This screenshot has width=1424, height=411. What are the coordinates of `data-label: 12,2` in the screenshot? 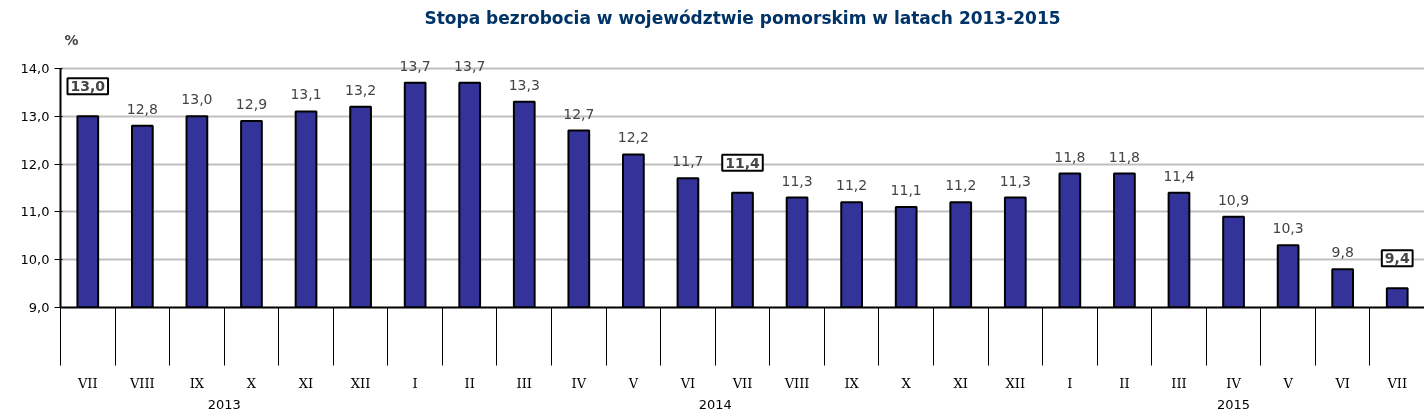 It's located at (633, 137).